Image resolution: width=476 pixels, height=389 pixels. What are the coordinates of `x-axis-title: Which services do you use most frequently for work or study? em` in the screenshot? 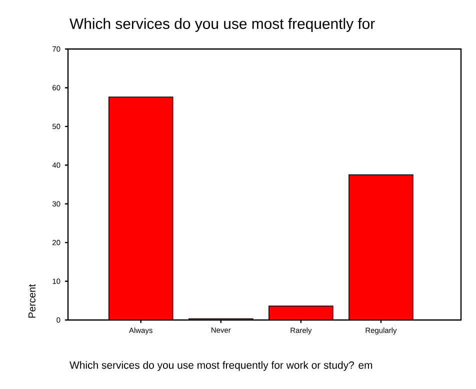 It's located at (221, 366).